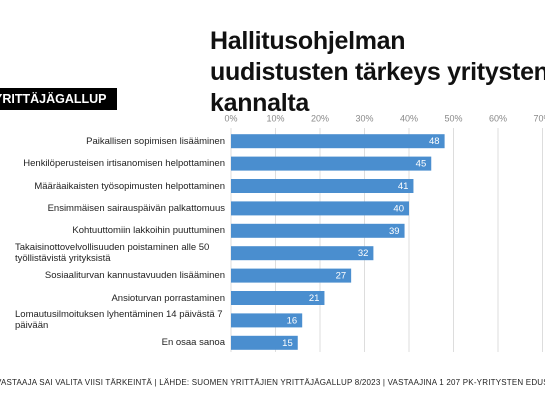  What do you see at coordinates (363, 253) in the screenshot?
I see `value-label: 32` at bounding box center [363, 253].